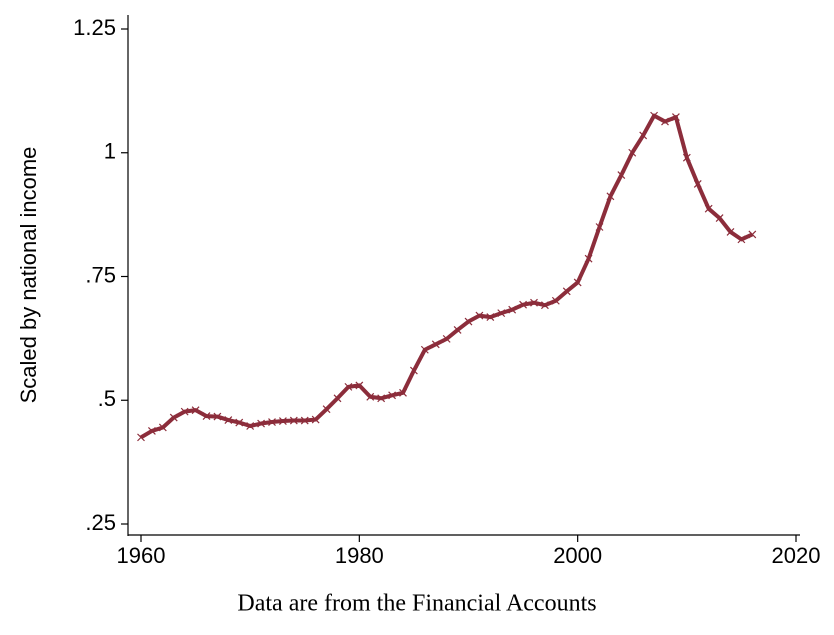  Describe the element at coordinates (359, 555) in the screenshot. I see `x-tick-label: 1980` at that location.